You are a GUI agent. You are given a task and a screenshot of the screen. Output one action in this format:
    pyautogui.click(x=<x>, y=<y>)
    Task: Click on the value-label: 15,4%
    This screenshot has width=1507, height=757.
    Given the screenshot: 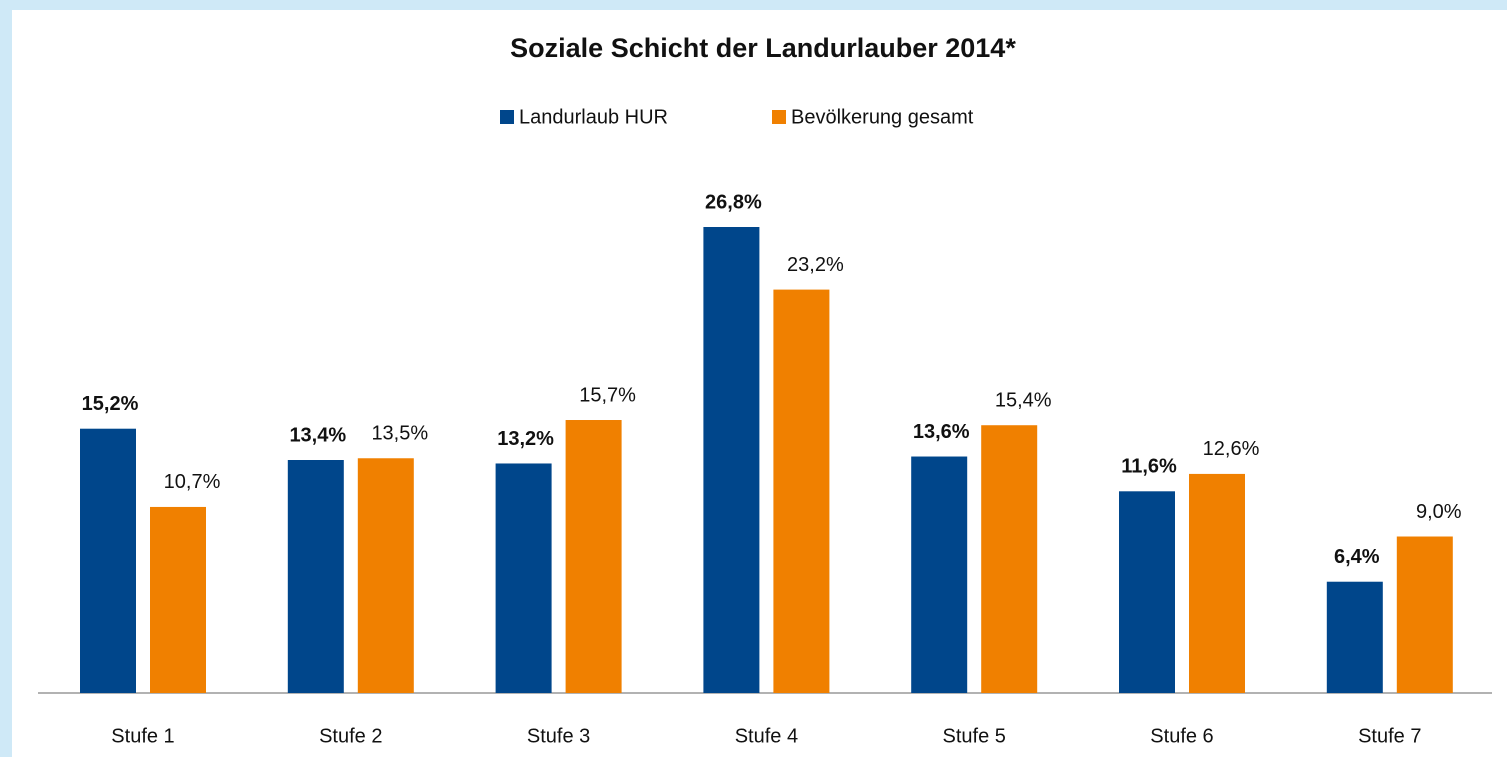 What is the action you would take?
    pyautogui.click(x=1023, y=401)
    